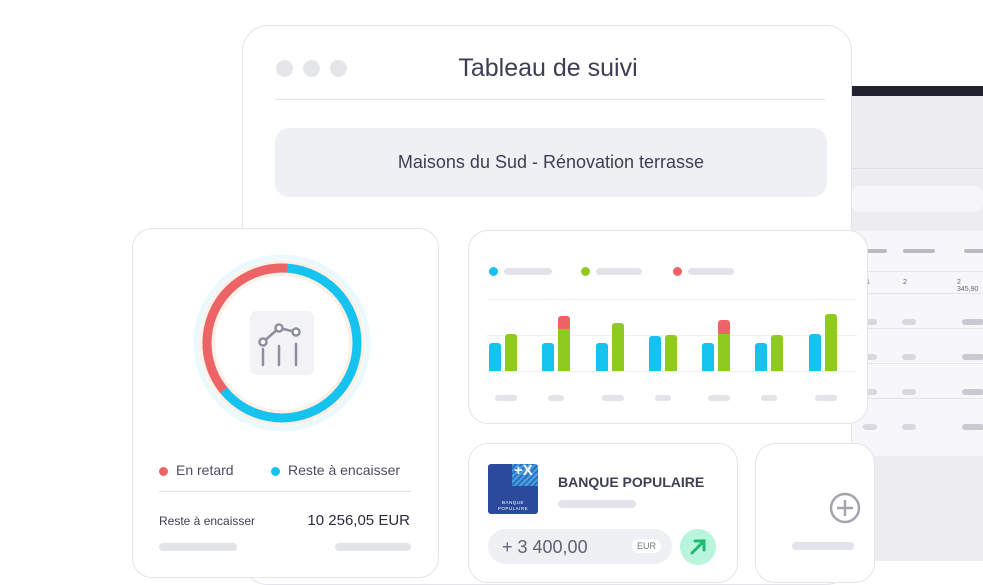 The width and height of the screenshot is (983, 585). I want to click on summary-value: 10 256,05 EUR, so click(358, 520).